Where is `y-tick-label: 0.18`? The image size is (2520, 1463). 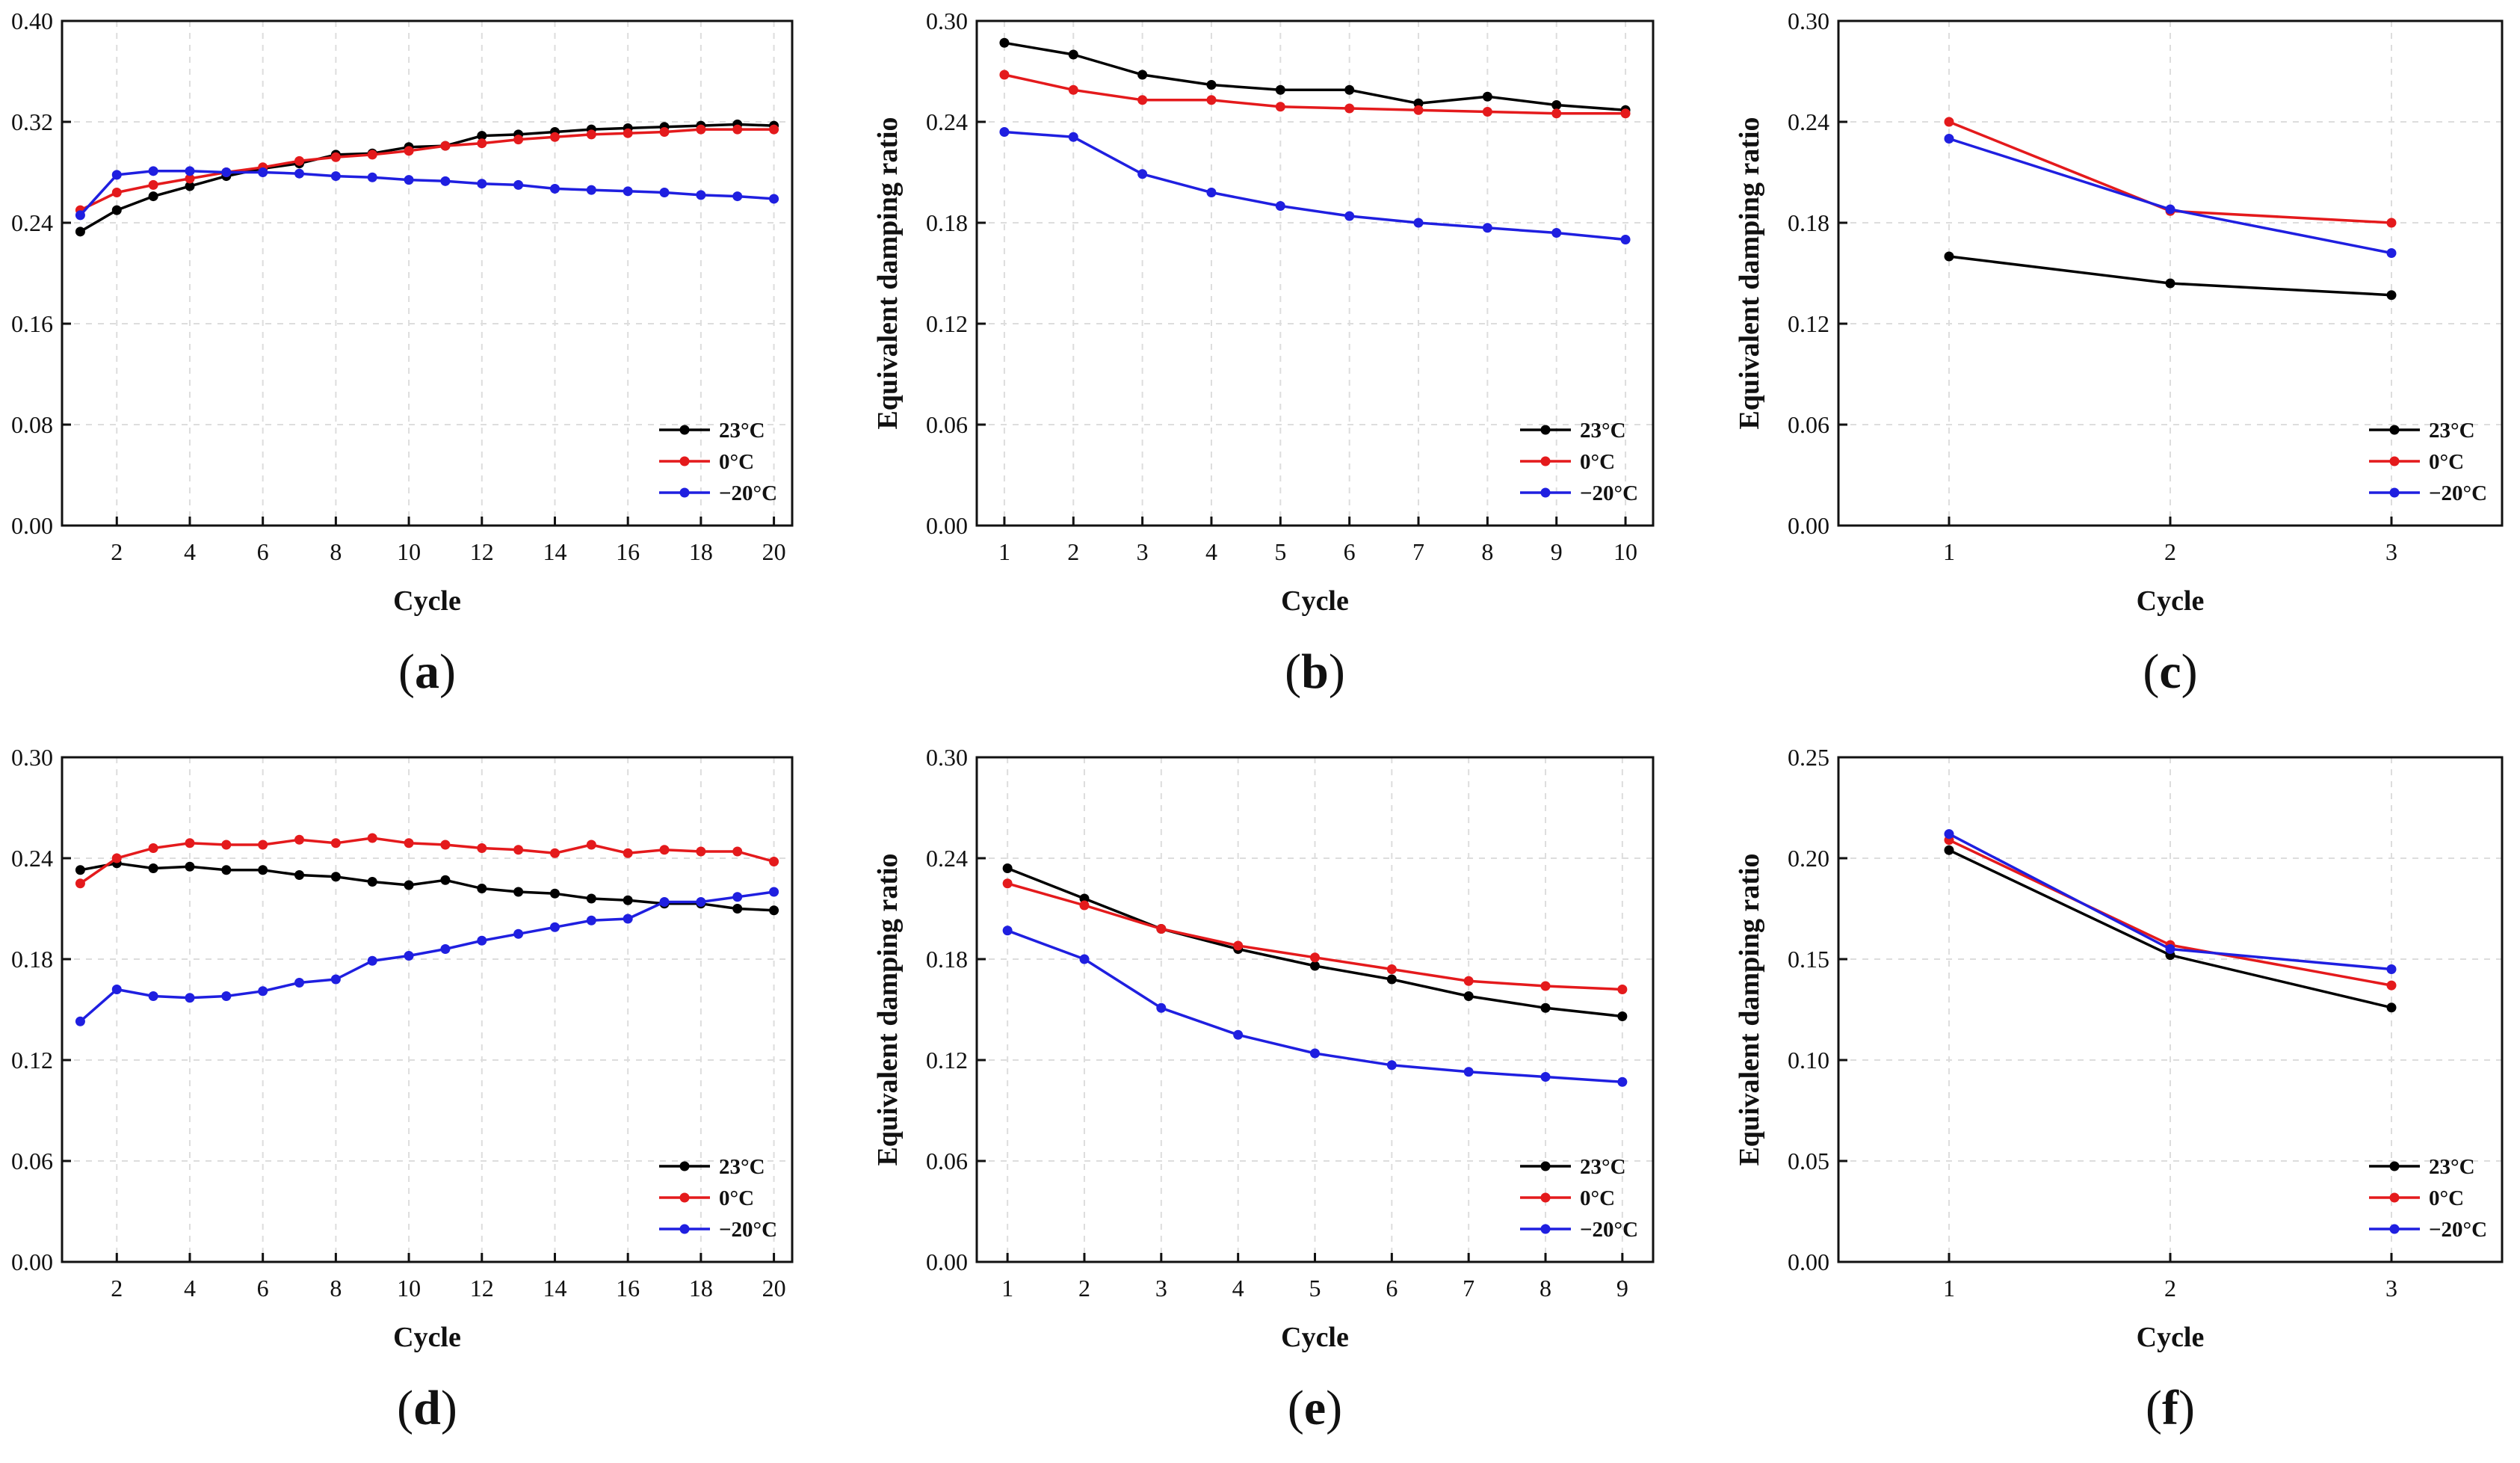
y-tick-label: 0.18 is located at coordinates (947, 222).